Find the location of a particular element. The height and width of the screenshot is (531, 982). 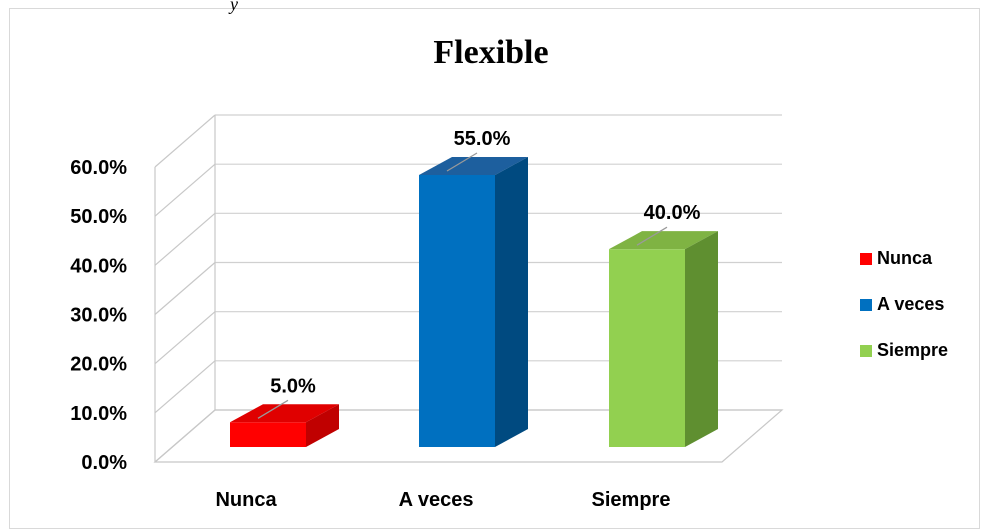

chart-legend: Nunca A veces Siempre is located at coordinates (904, 315).